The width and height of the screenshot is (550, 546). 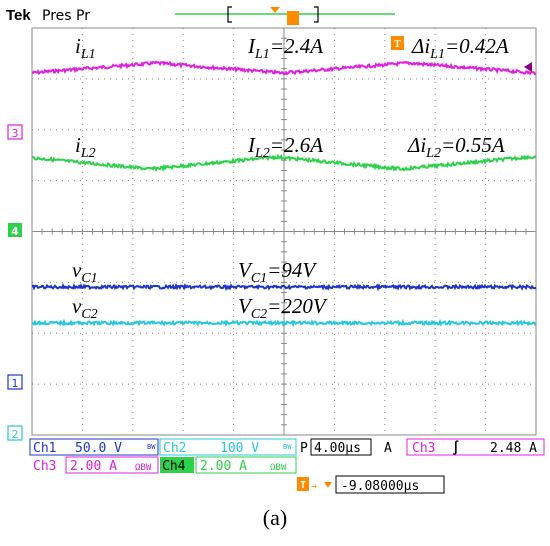 What do you see at coordinates (456, 147) in the screenshot?
I see `label-dIL2: ΔiL2=0.55A` at bounding box center [456, 147].